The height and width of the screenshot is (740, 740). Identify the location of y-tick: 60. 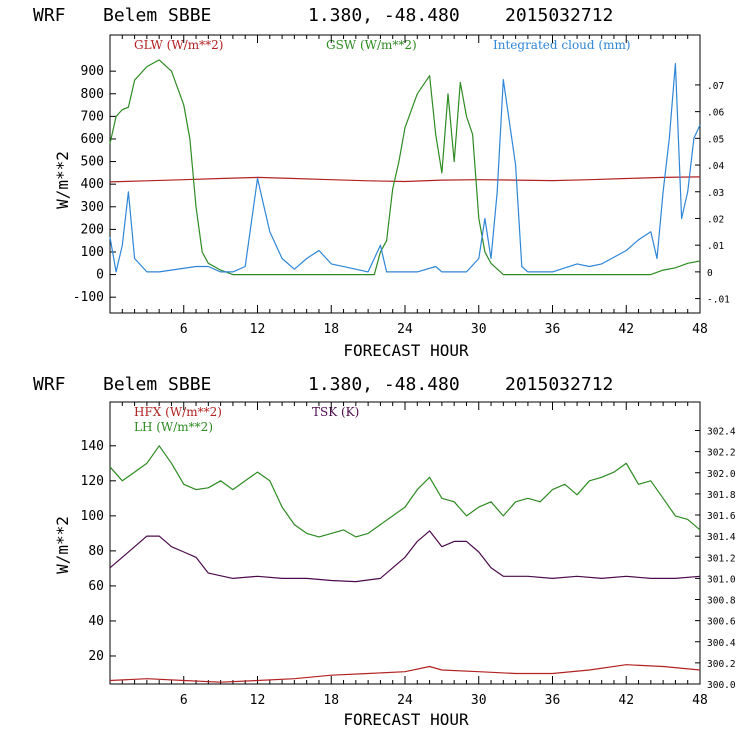
(102, 586).